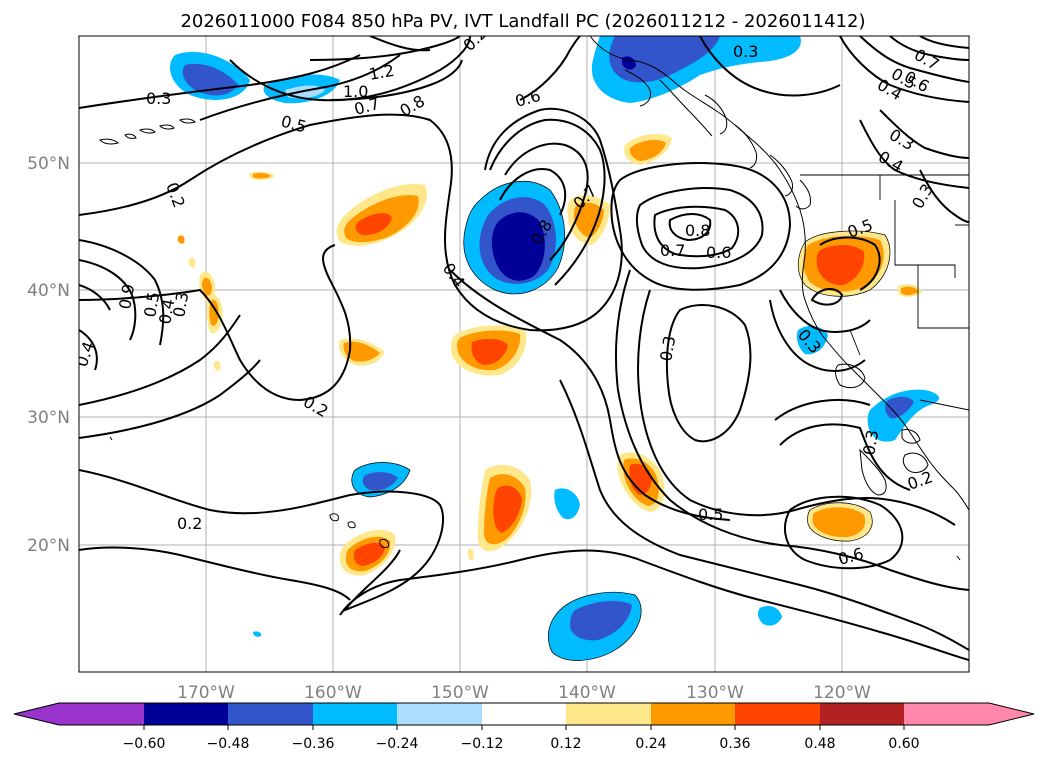  I want to click on country-borders, so click(884, 292).